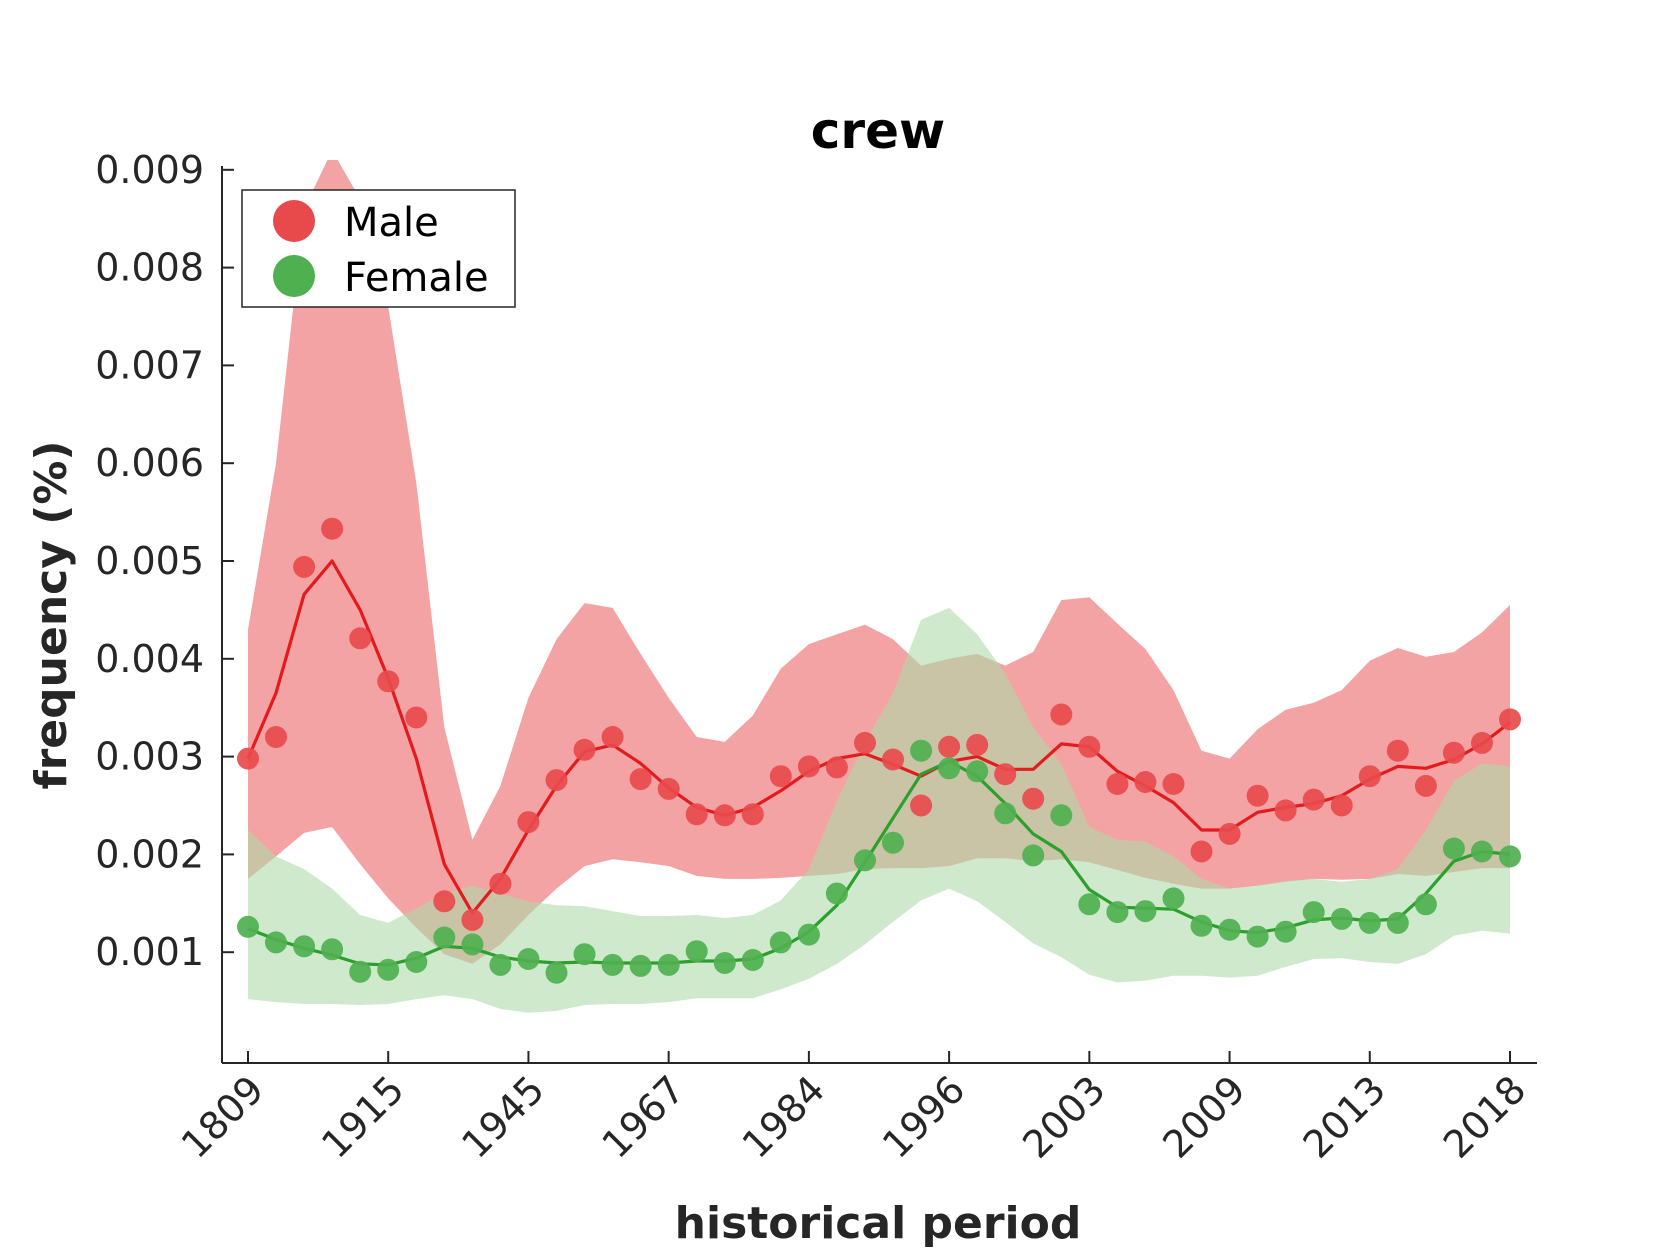 Image resolution: width=1680 pixels, height=1260 pixels. What do you see at coordinates (149, 268) in the screenshot?
I see `y-tick-label: 0.008` at bounding box center [149, 268].